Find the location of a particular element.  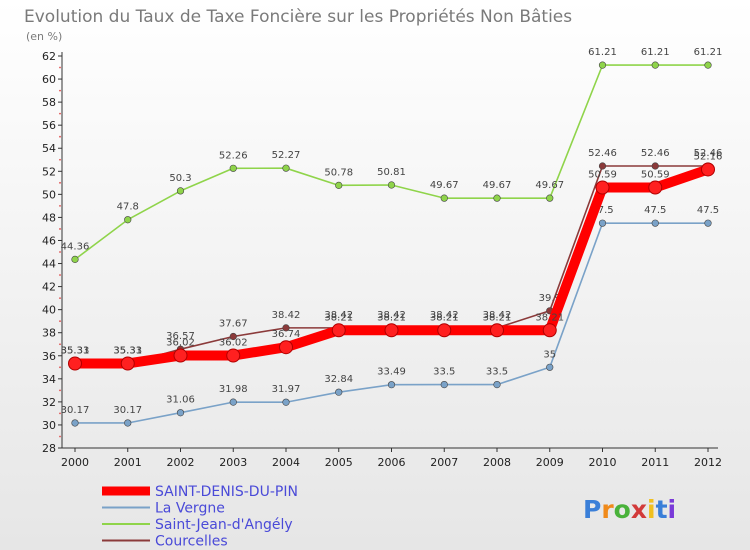

legend-label: SAINT-DENIS-DU-PIN is located at coordinates (226, 492).